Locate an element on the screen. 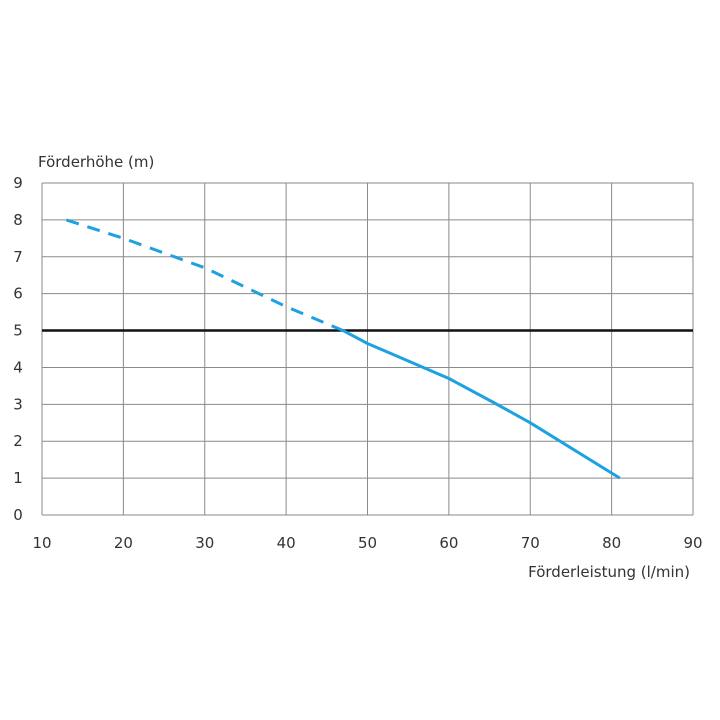 This screenshot has width=720, height=720. y-tick-label: 3 is located at coordinates (18, 404).